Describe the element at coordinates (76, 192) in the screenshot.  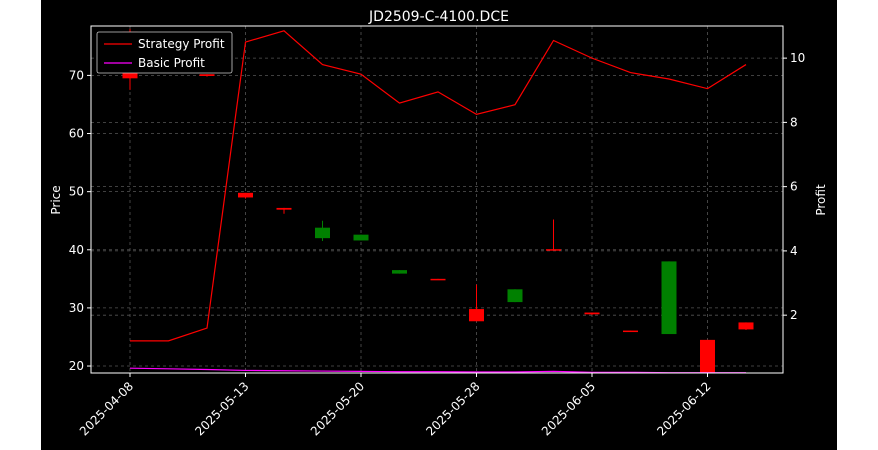
I see `y-tick-label-left-3: 50` at that location.